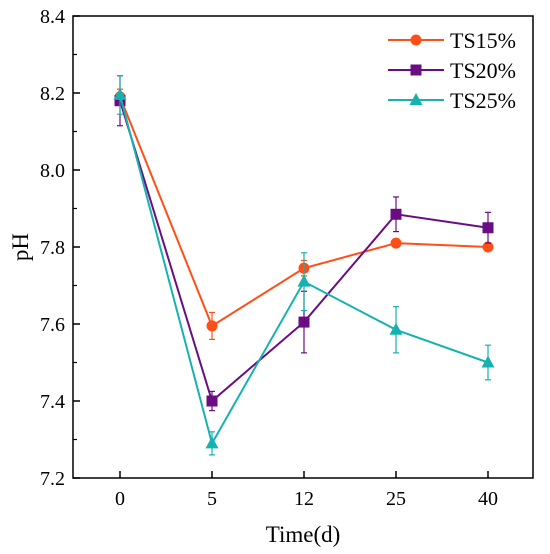 This screenshot has height=554, width=550. I want to click on y-tick-label: 8.0, so click(52, 171).